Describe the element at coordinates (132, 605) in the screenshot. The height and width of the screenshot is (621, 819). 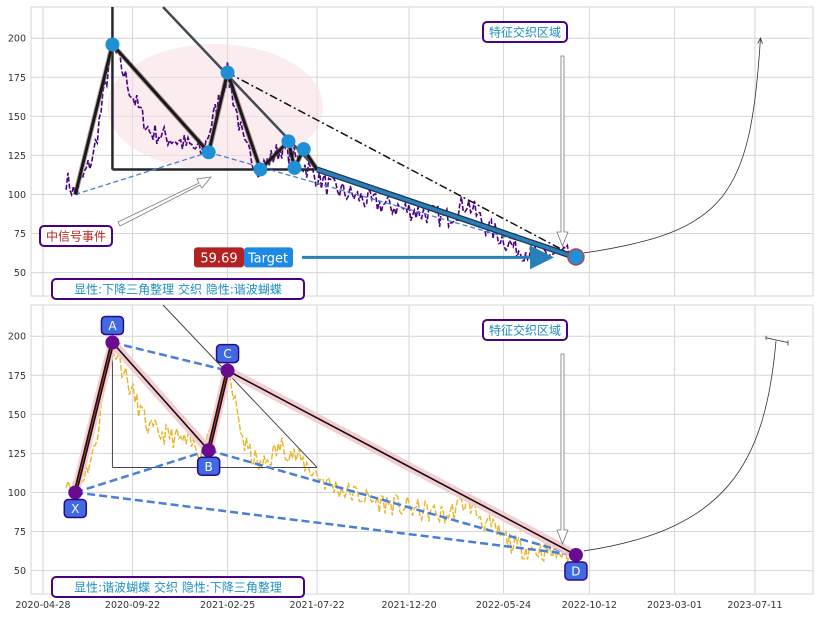
I see `x-tick-label: 2020-09-22` at that location.